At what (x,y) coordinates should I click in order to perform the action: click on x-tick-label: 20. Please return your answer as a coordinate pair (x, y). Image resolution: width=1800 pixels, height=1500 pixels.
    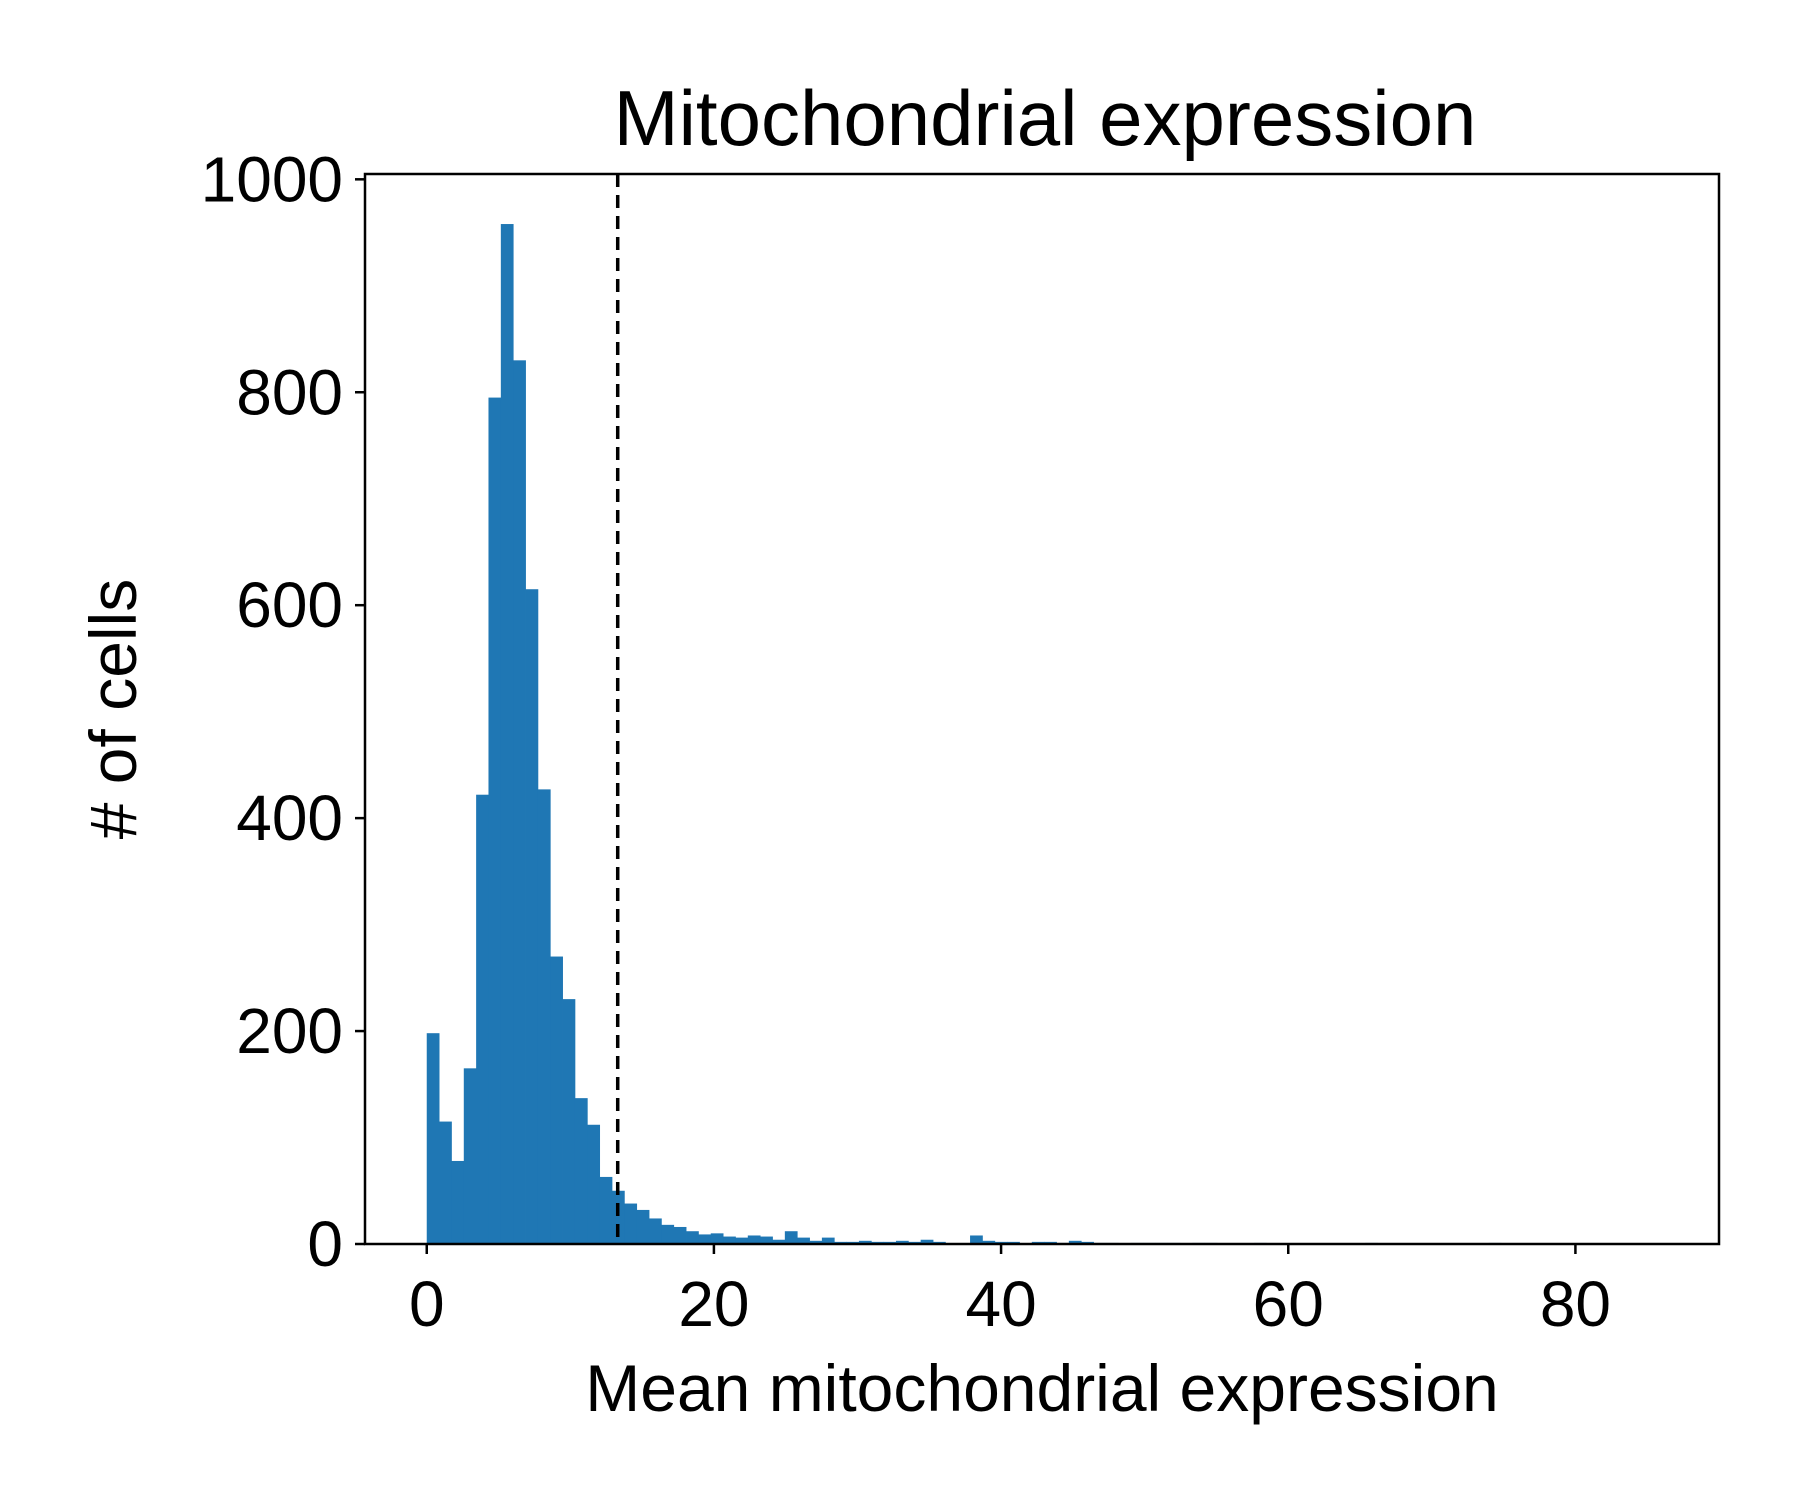
    Looking at the image, I should click on (713, 1304).